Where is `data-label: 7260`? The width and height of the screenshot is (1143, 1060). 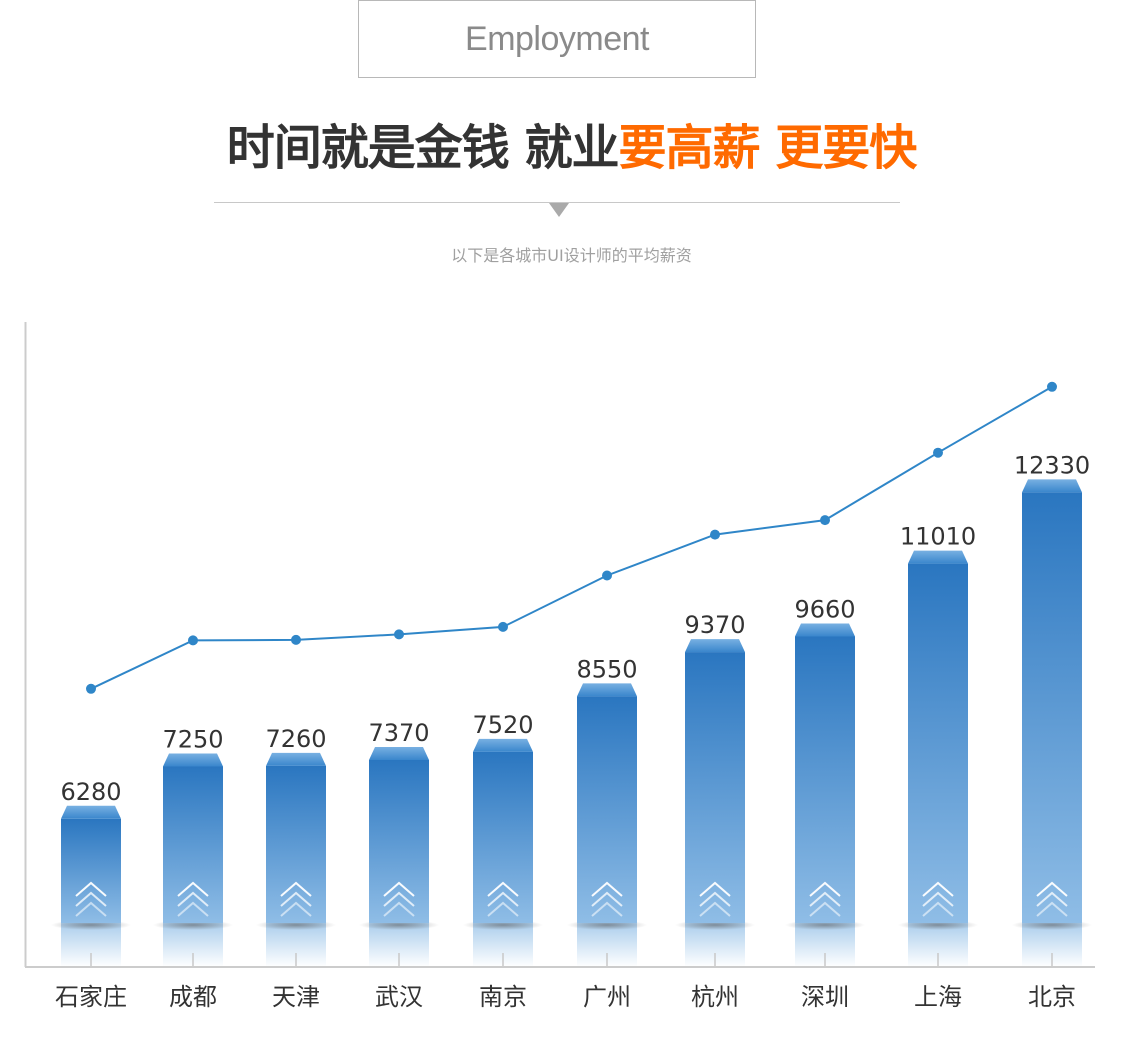
data-label: 7260 is located at coordinates (295, 739).